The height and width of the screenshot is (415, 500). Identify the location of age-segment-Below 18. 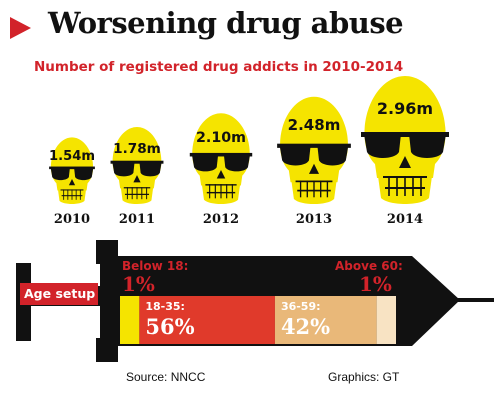
(130, 320).